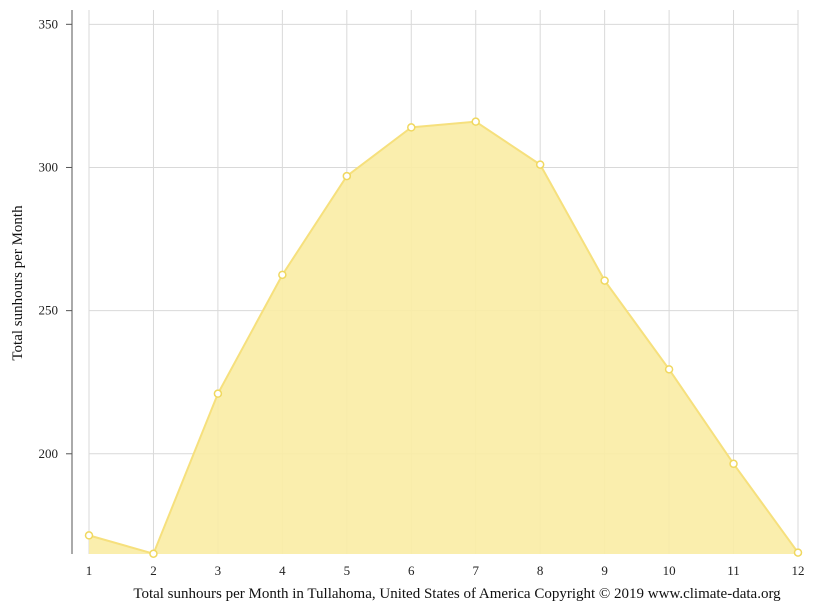 The height and width of the screenshot is (611, 815). I want to click on x-tick-label: 1, so click(89, 570).